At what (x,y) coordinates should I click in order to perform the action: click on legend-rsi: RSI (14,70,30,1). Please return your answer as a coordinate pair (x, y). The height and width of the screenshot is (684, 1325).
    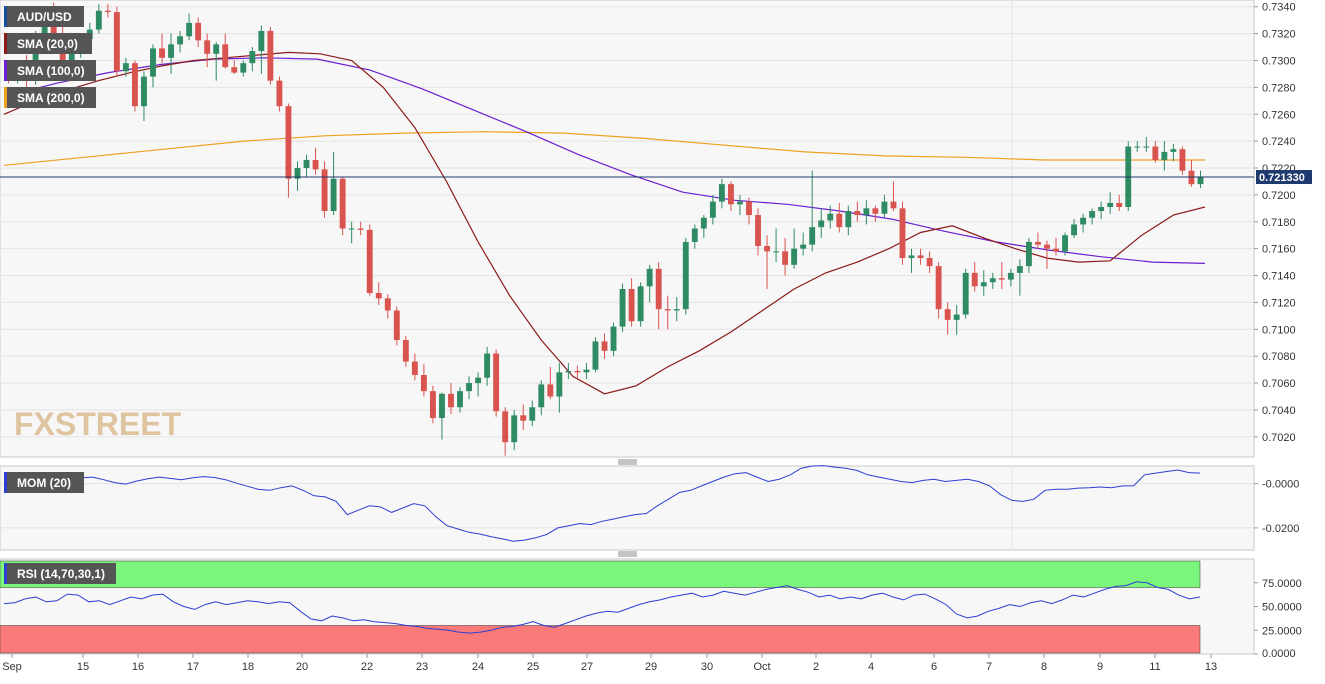
    Looking at the image, I should click on (60, 573).